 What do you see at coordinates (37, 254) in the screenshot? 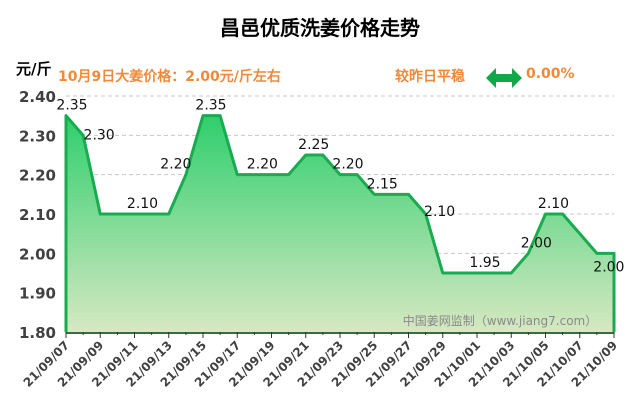
I see `y-tick-label: 2.00` at bounding box center [37, 254].